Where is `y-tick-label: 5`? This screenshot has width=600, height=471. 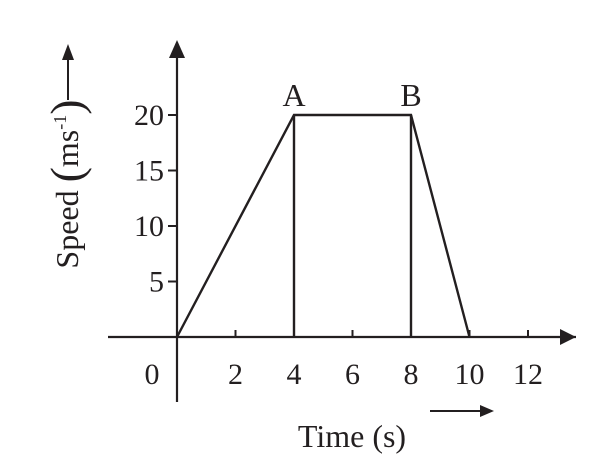 y-tick-label: 5 is located at coordinates (156, 282).